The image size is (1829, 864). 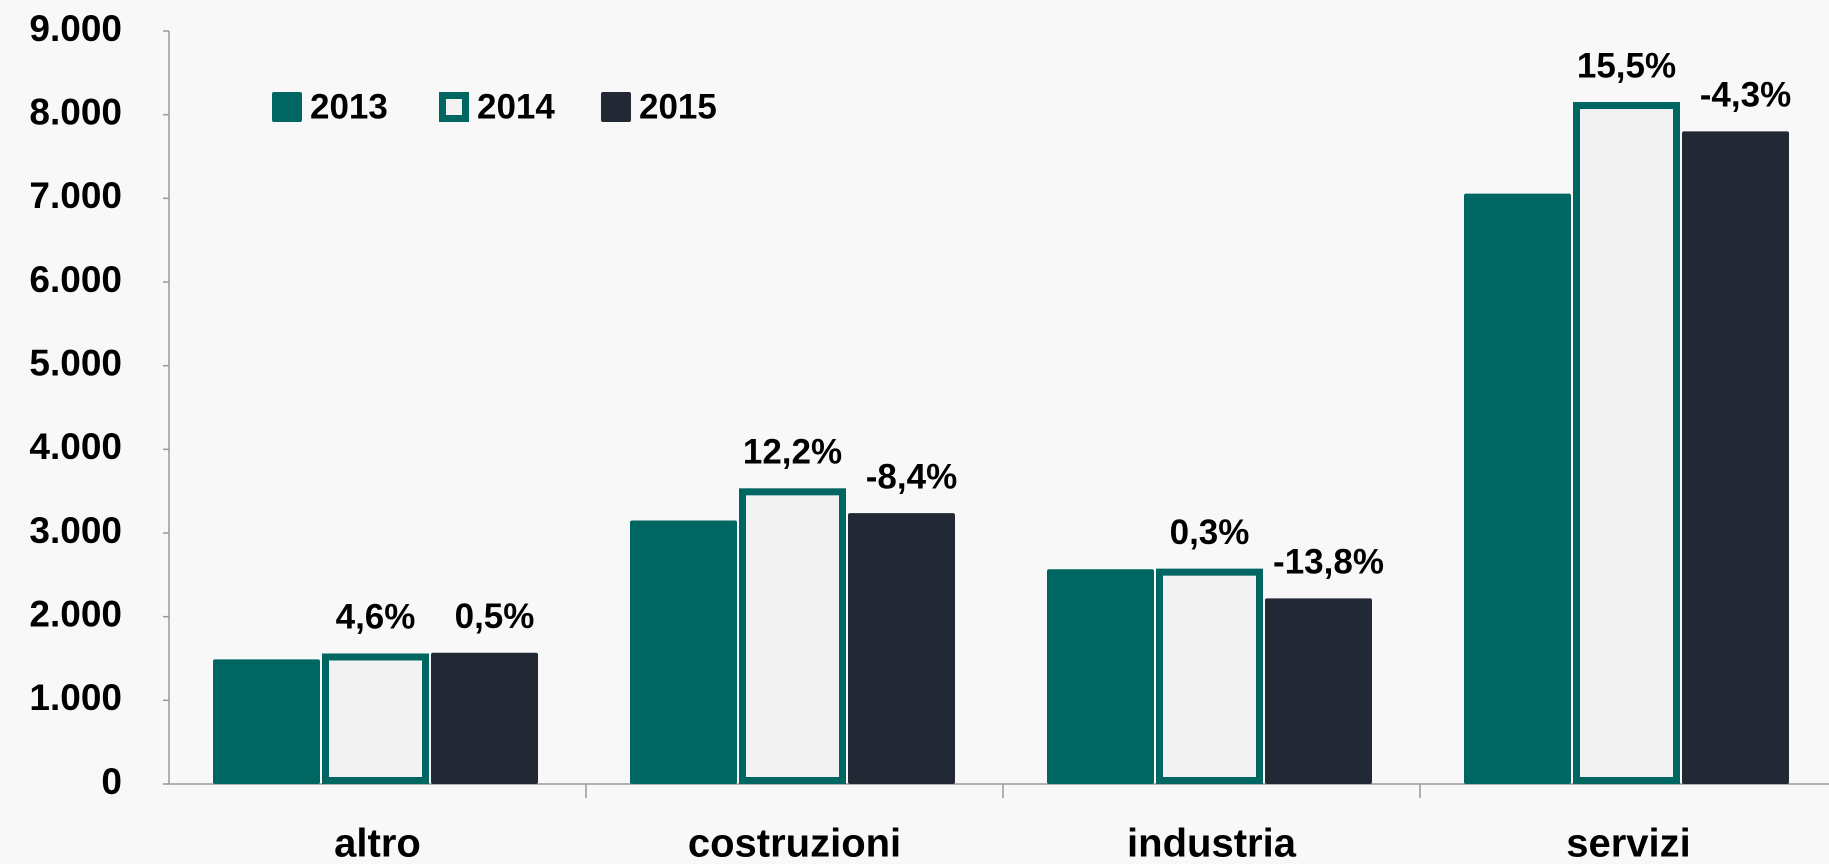 I want to click on x-tick-label: costruzioni, so click(x=794, y=843).